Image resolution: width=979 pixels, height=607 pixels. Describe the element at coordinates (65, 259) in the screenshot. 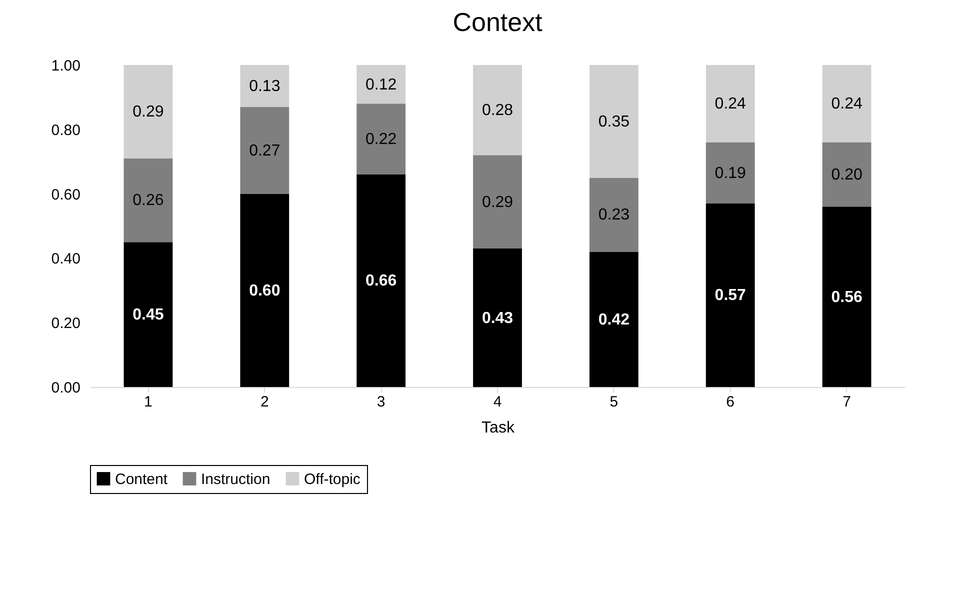

I see `y-tick-label: 0.40` at that location.